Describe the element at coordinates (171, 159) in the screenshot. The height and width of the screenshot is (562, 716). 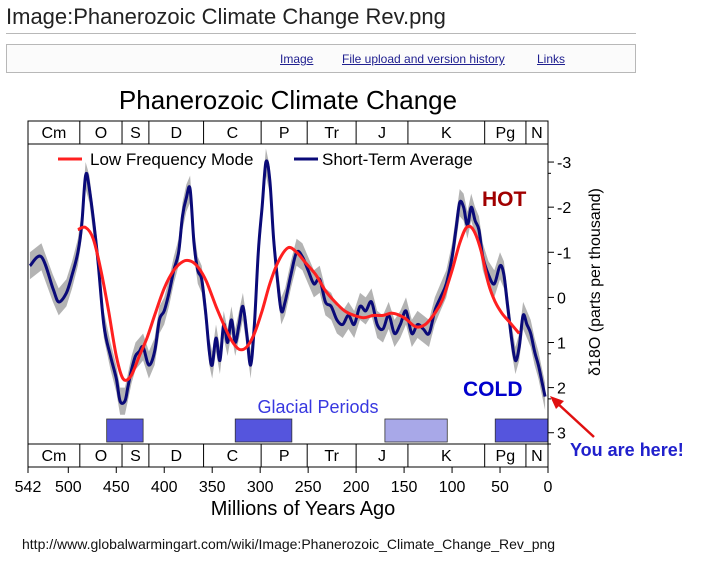
I see `legend-label-low-frequency: Low Frequency Mode` at that location.